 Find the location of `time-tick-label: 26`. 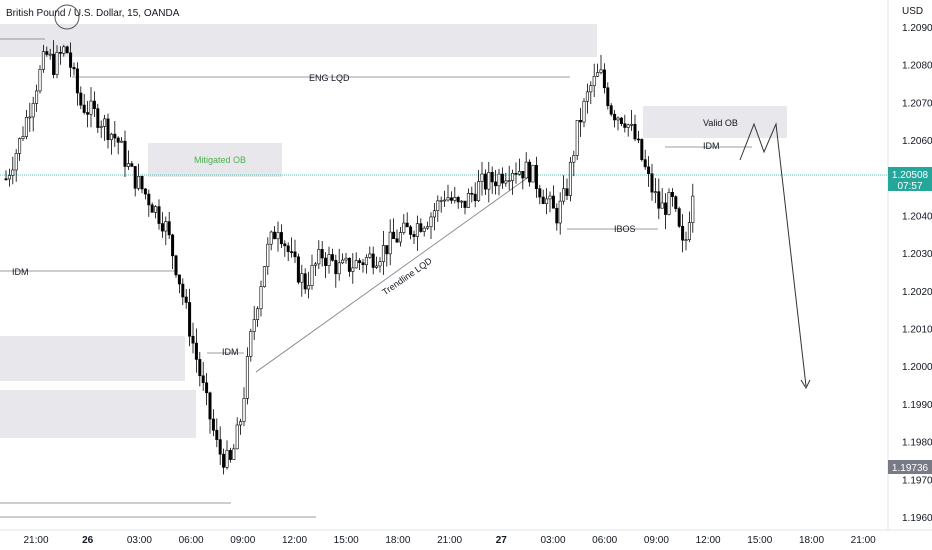

time-tick-label: 26 is located at coordinates (88, 540).